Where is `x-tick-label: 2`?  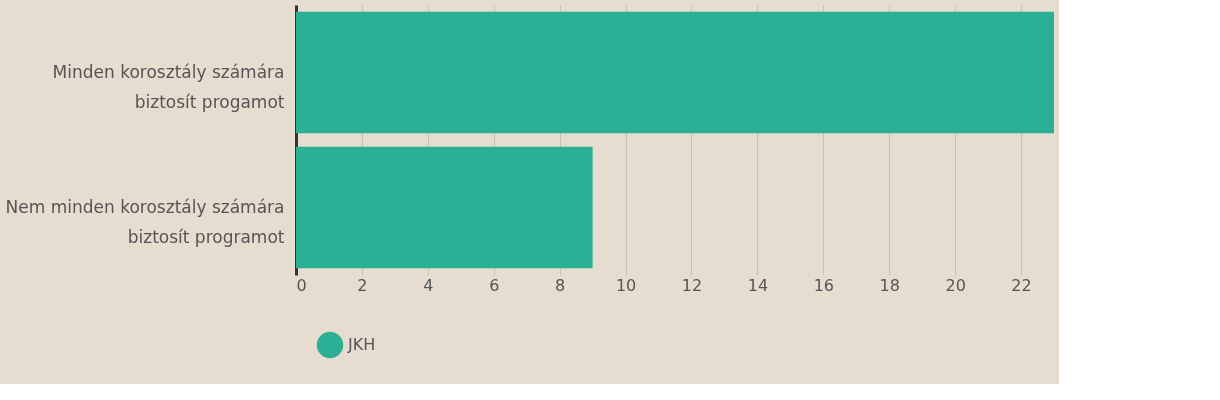 x-tick-label: 2 is located at coordinates (362, 285).